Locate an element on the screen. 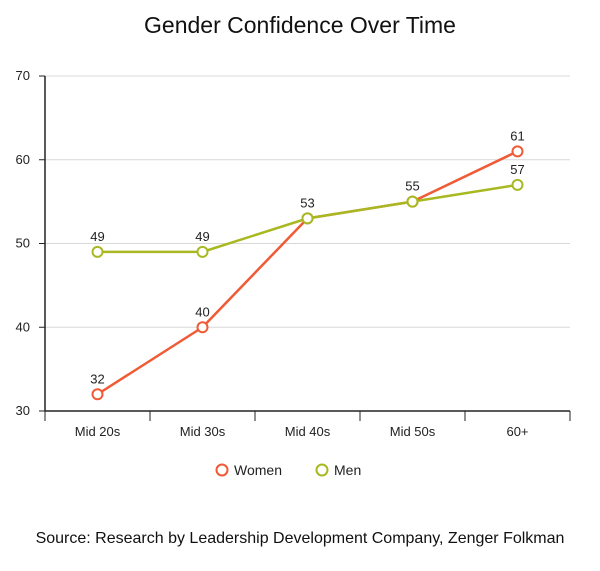 This screenshot has width=600, height=571. y-tick-label: 50 is located at coordinates (23, 243).